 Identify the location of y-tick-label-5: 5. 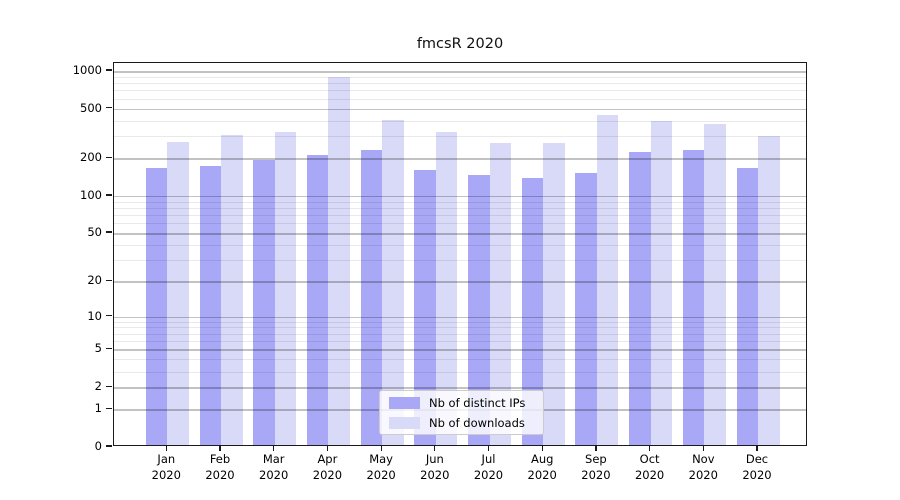
(98, 348).